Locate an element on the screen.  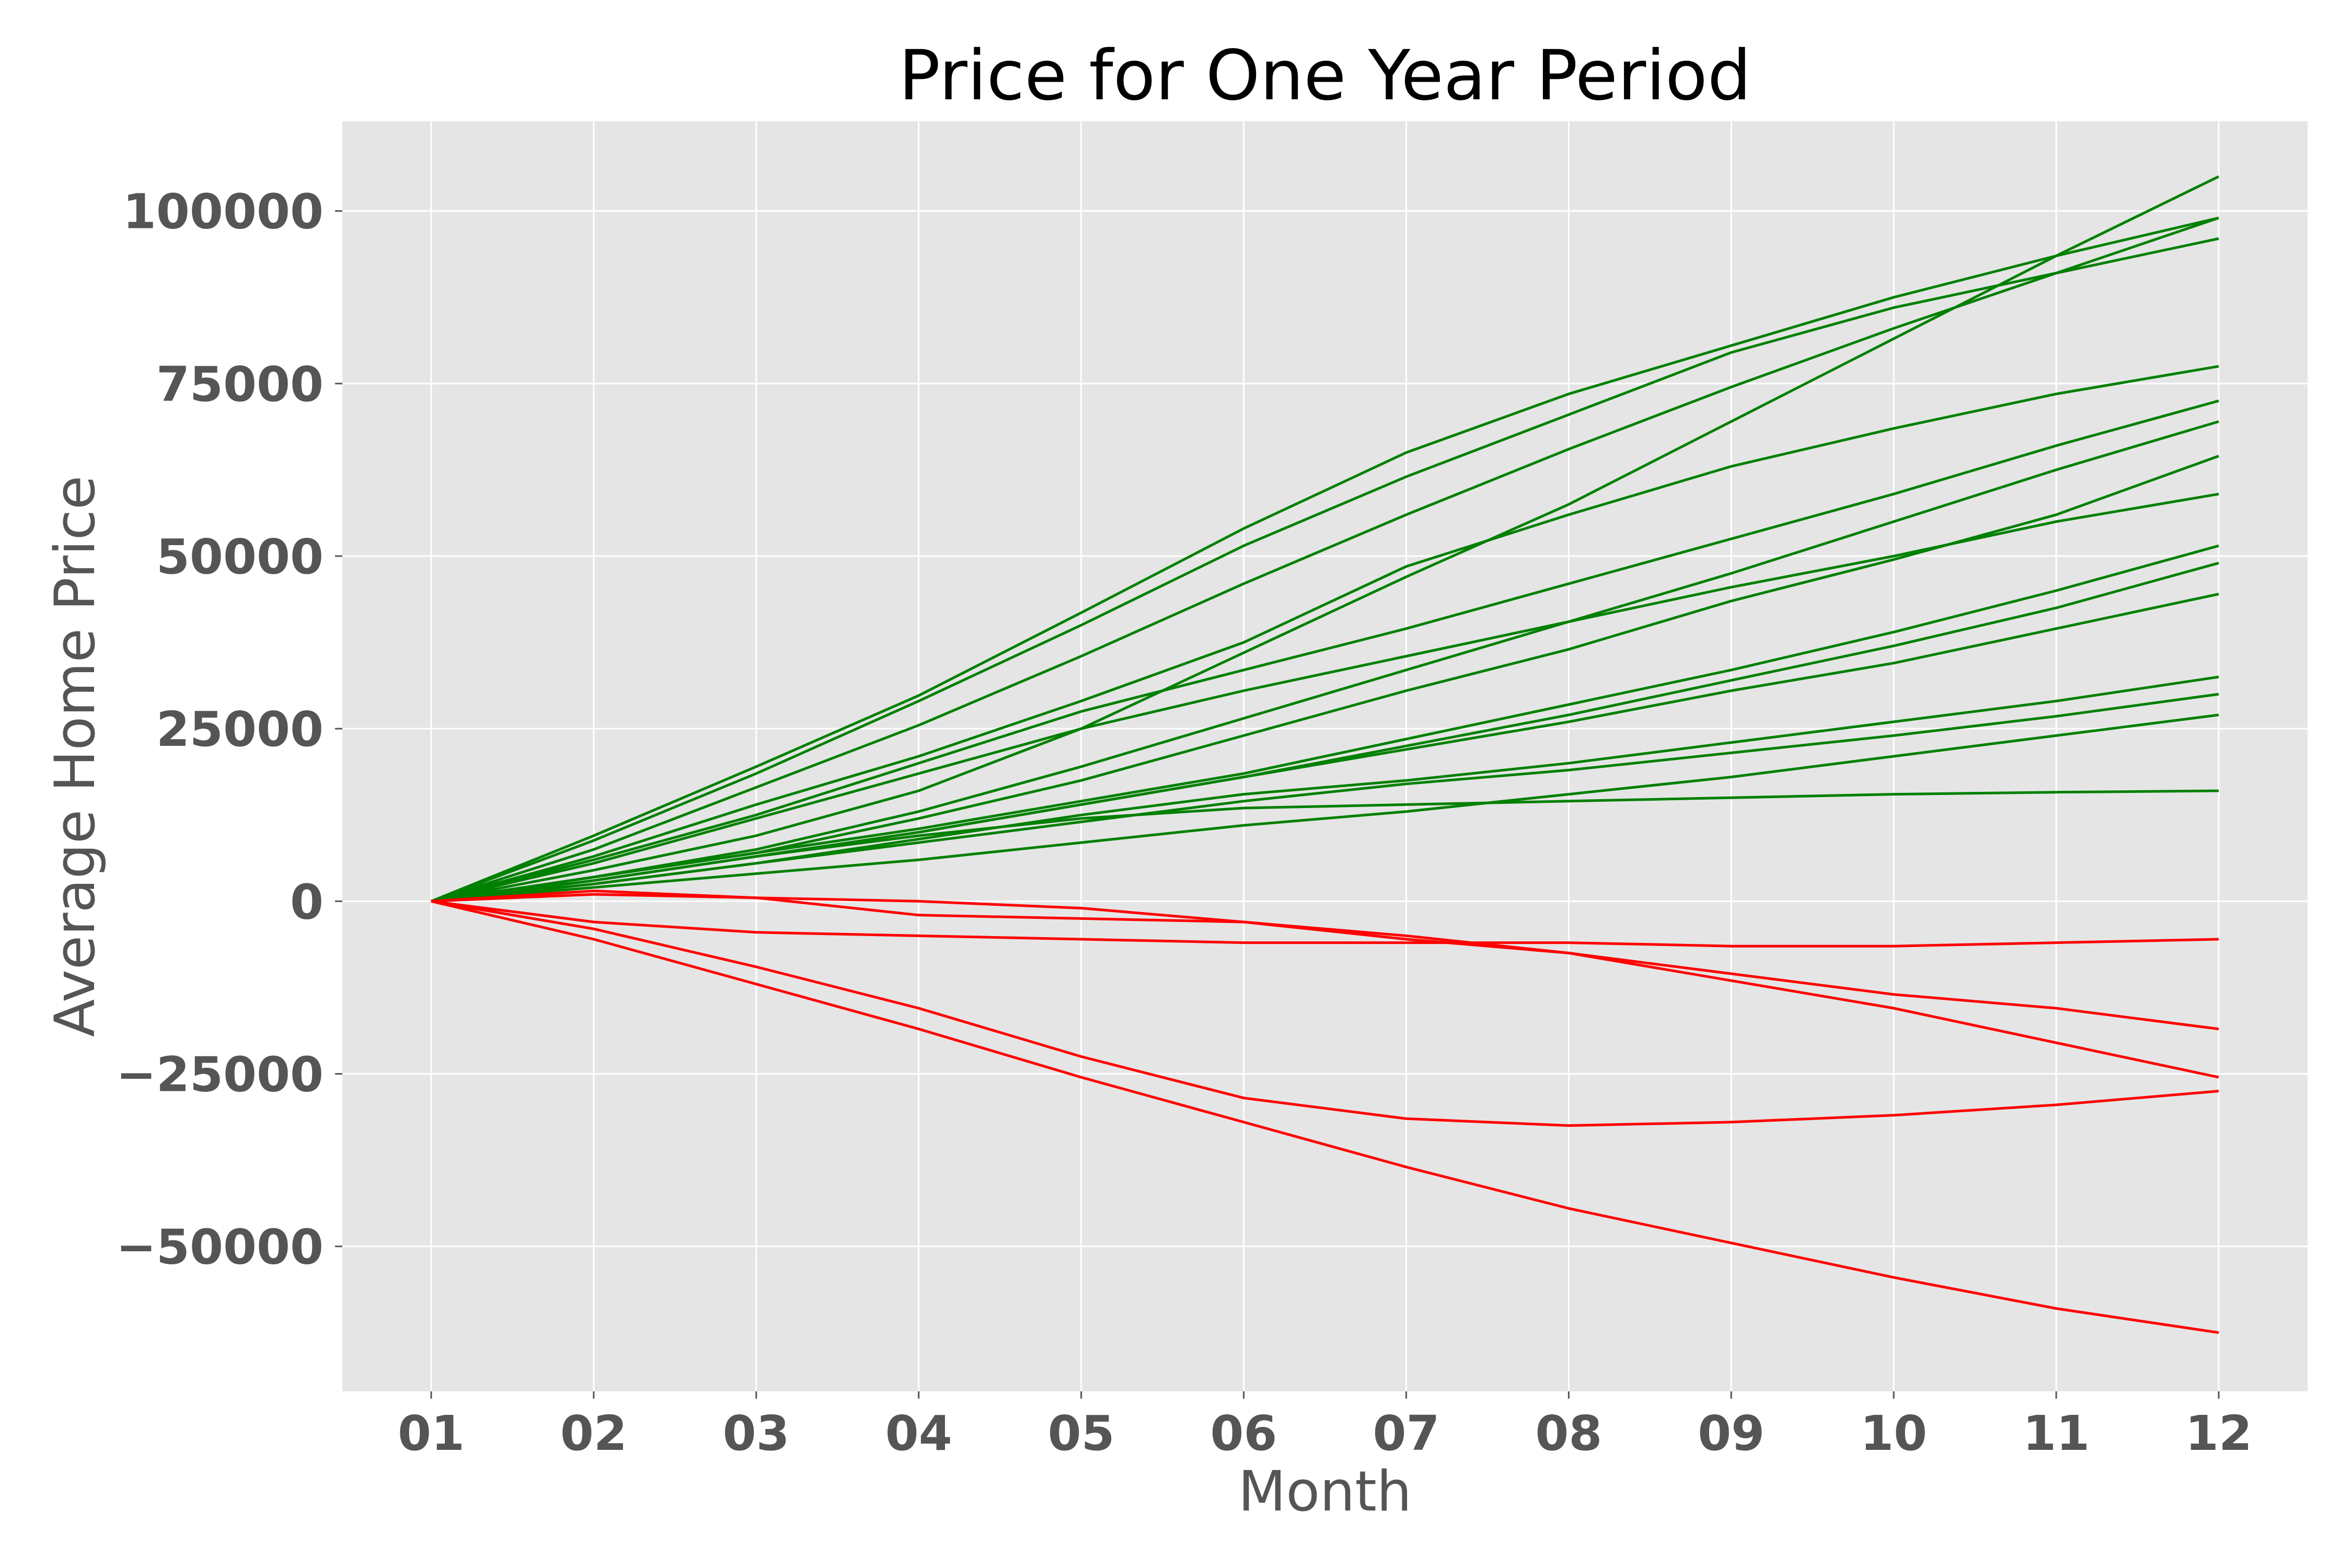
y-tick-label: −25000 is located at coordinates (220, 1075).